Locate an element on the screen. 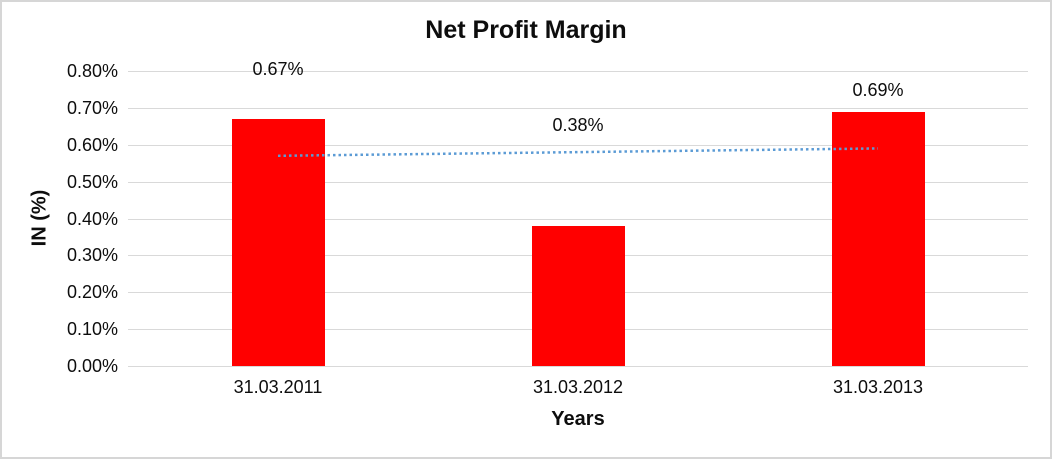 This screenshot has width=1052, height=459. data-label: 0.67% is located at coordinates (278, 69).